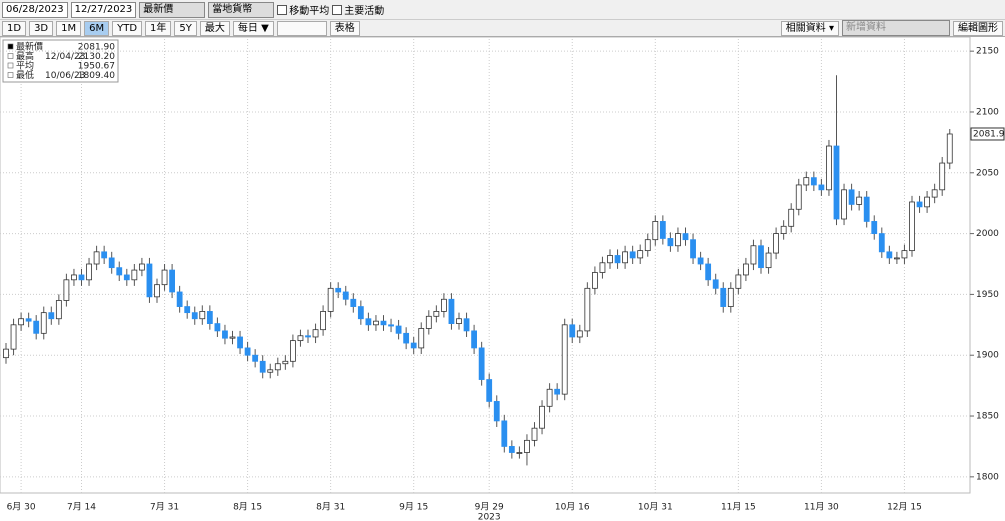 The image size is (1005, 521). What do you see at coordinates (987, 417) in the screenshot?
I see `y-tick-label: 1850` at bounding box center [987, 417].